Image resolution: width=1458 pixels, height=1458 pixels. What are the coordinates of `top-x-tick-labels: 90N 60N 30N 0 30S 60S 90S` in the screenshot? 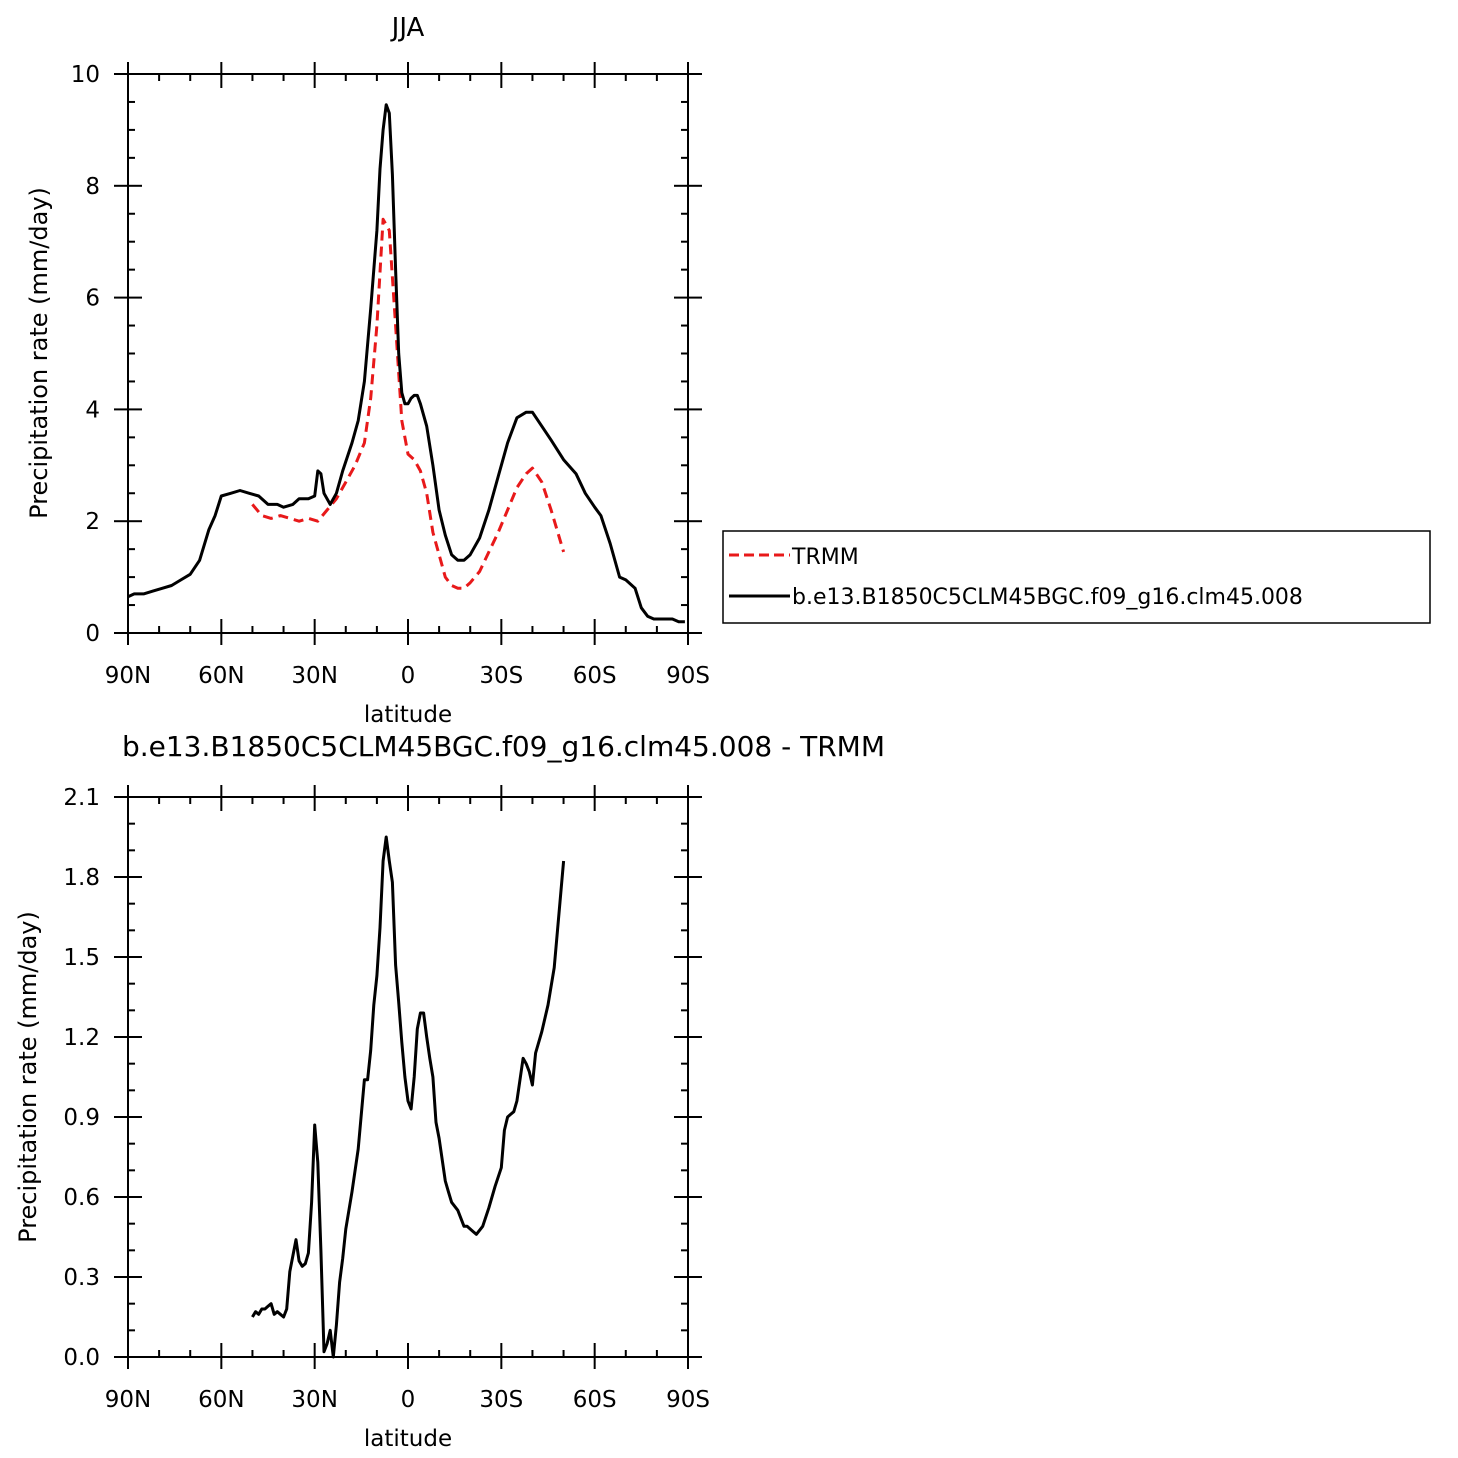 It's located at (407, 676).